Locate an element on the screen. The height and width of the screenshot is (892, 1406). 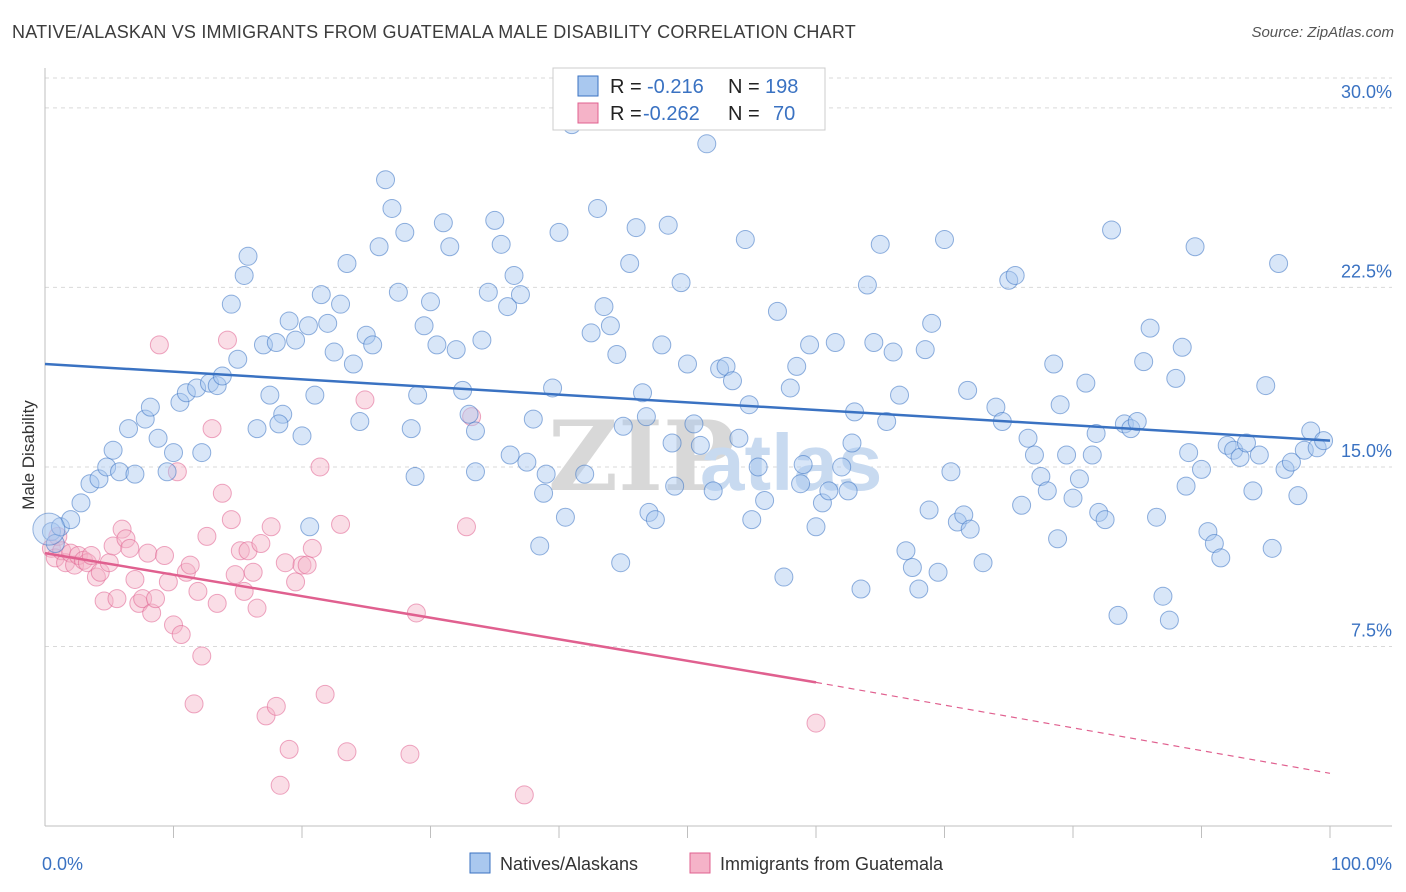
legend-r-label-1: R = is located at coordinates (626, 87).